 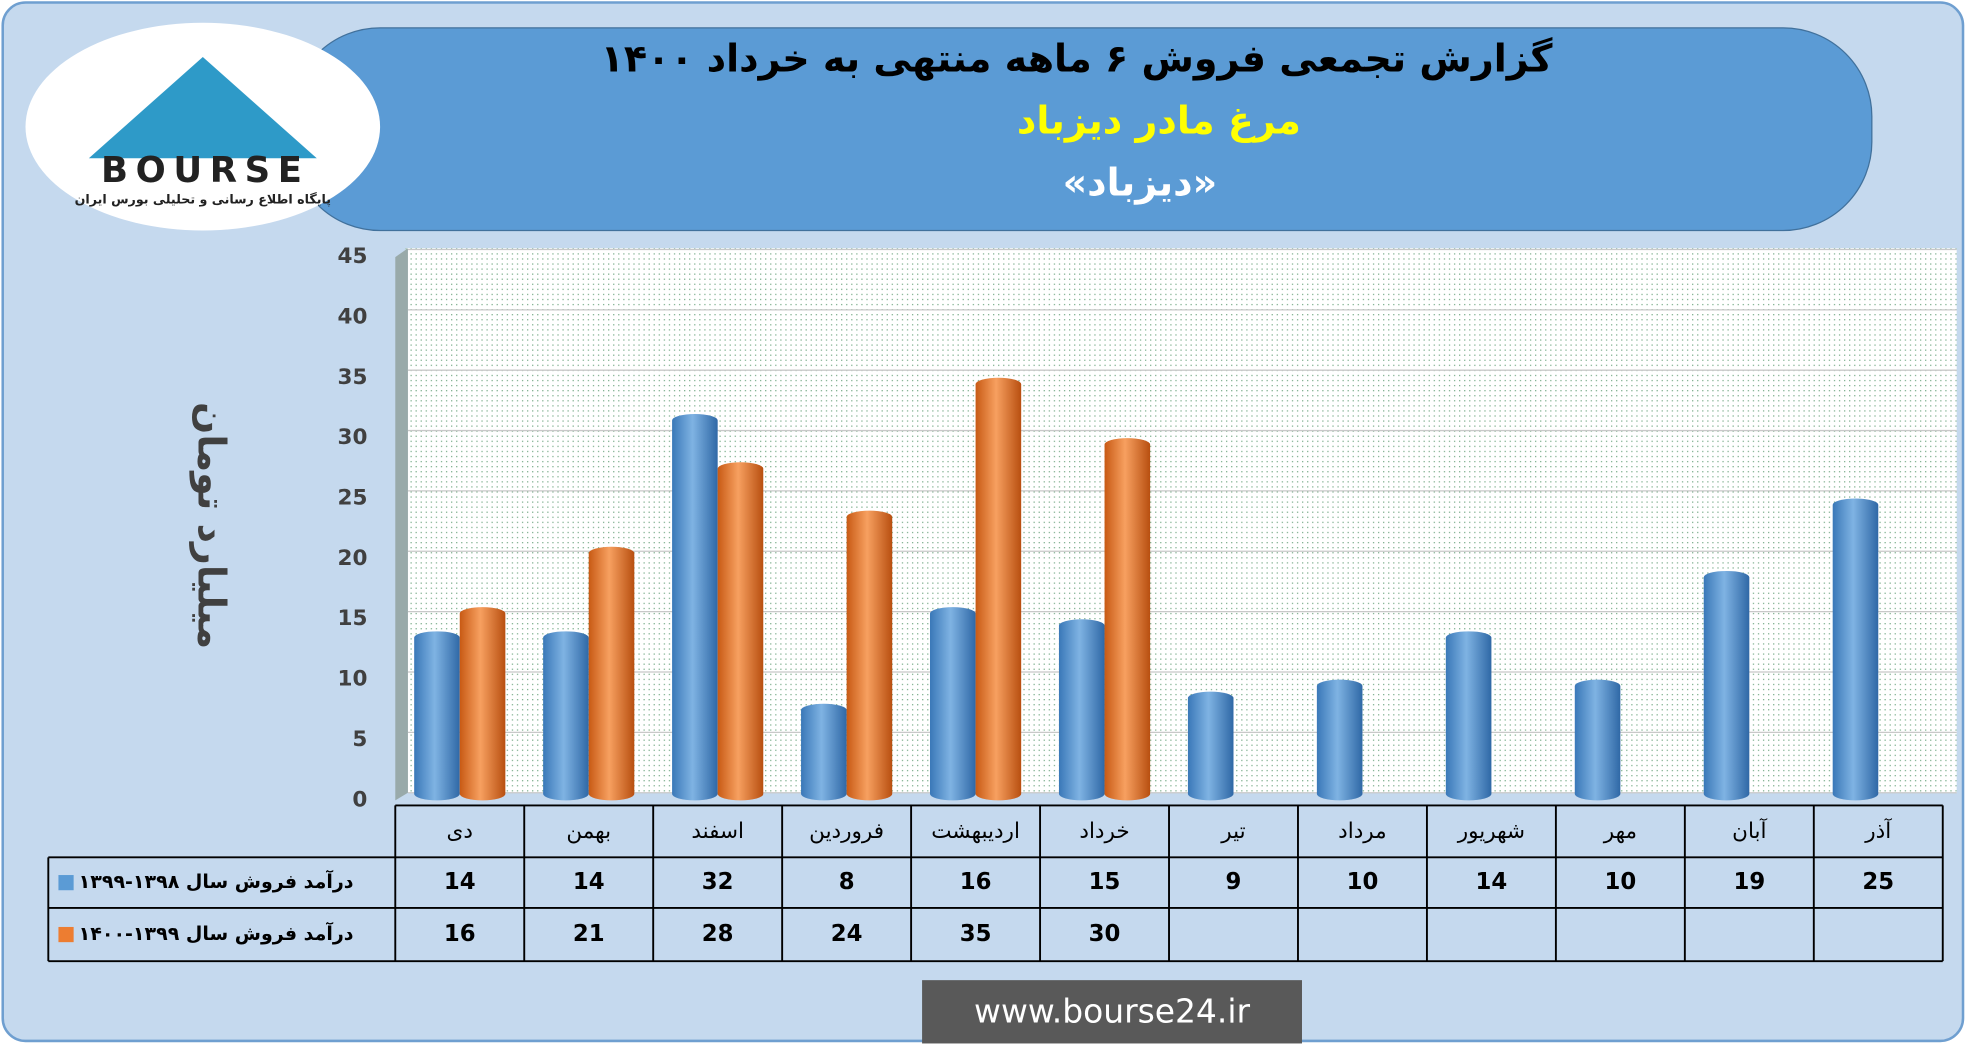 What do you see at coordinates (846, 831) in the screenshot?
I see `x-tick-label: فروردین` at bounding box center [846, 831].